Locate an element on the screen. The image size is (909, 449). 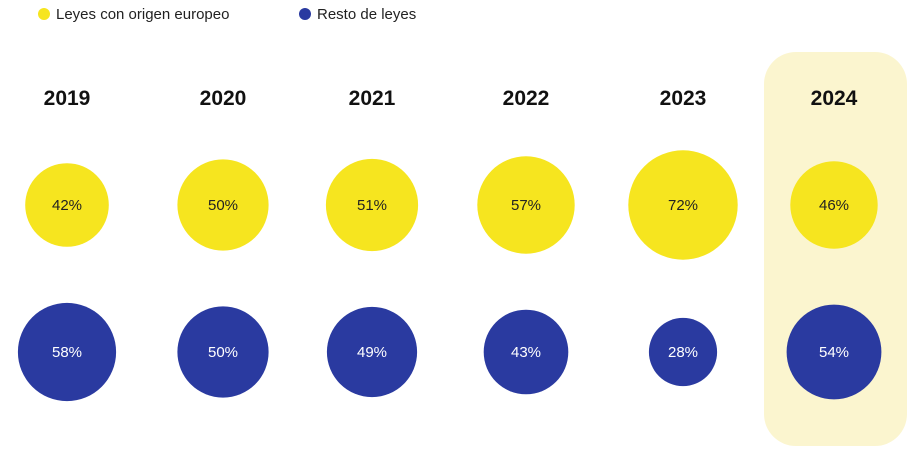
legend-label-eu: Leyes con origen europeo is located at coordinates (142, 14).